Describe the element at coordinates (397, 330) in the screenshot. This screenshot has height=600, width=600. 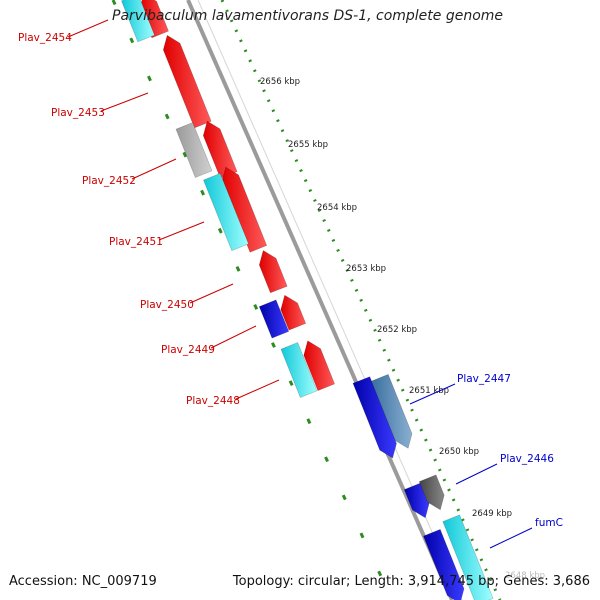
I see `tick-label: 2652 kbp` at that location.